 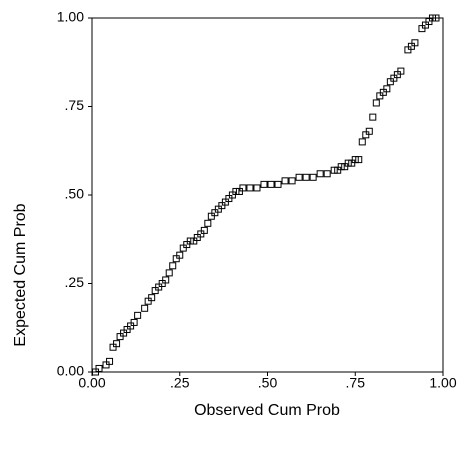 What do you see at coordinates (267, 410) in the screenshot?
I see `x-axis-label: Observed Cum Prob` at bounding box center [267, 410].